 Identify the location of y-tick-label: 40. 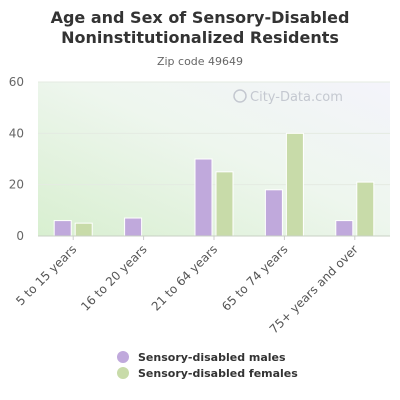
(16, 133).